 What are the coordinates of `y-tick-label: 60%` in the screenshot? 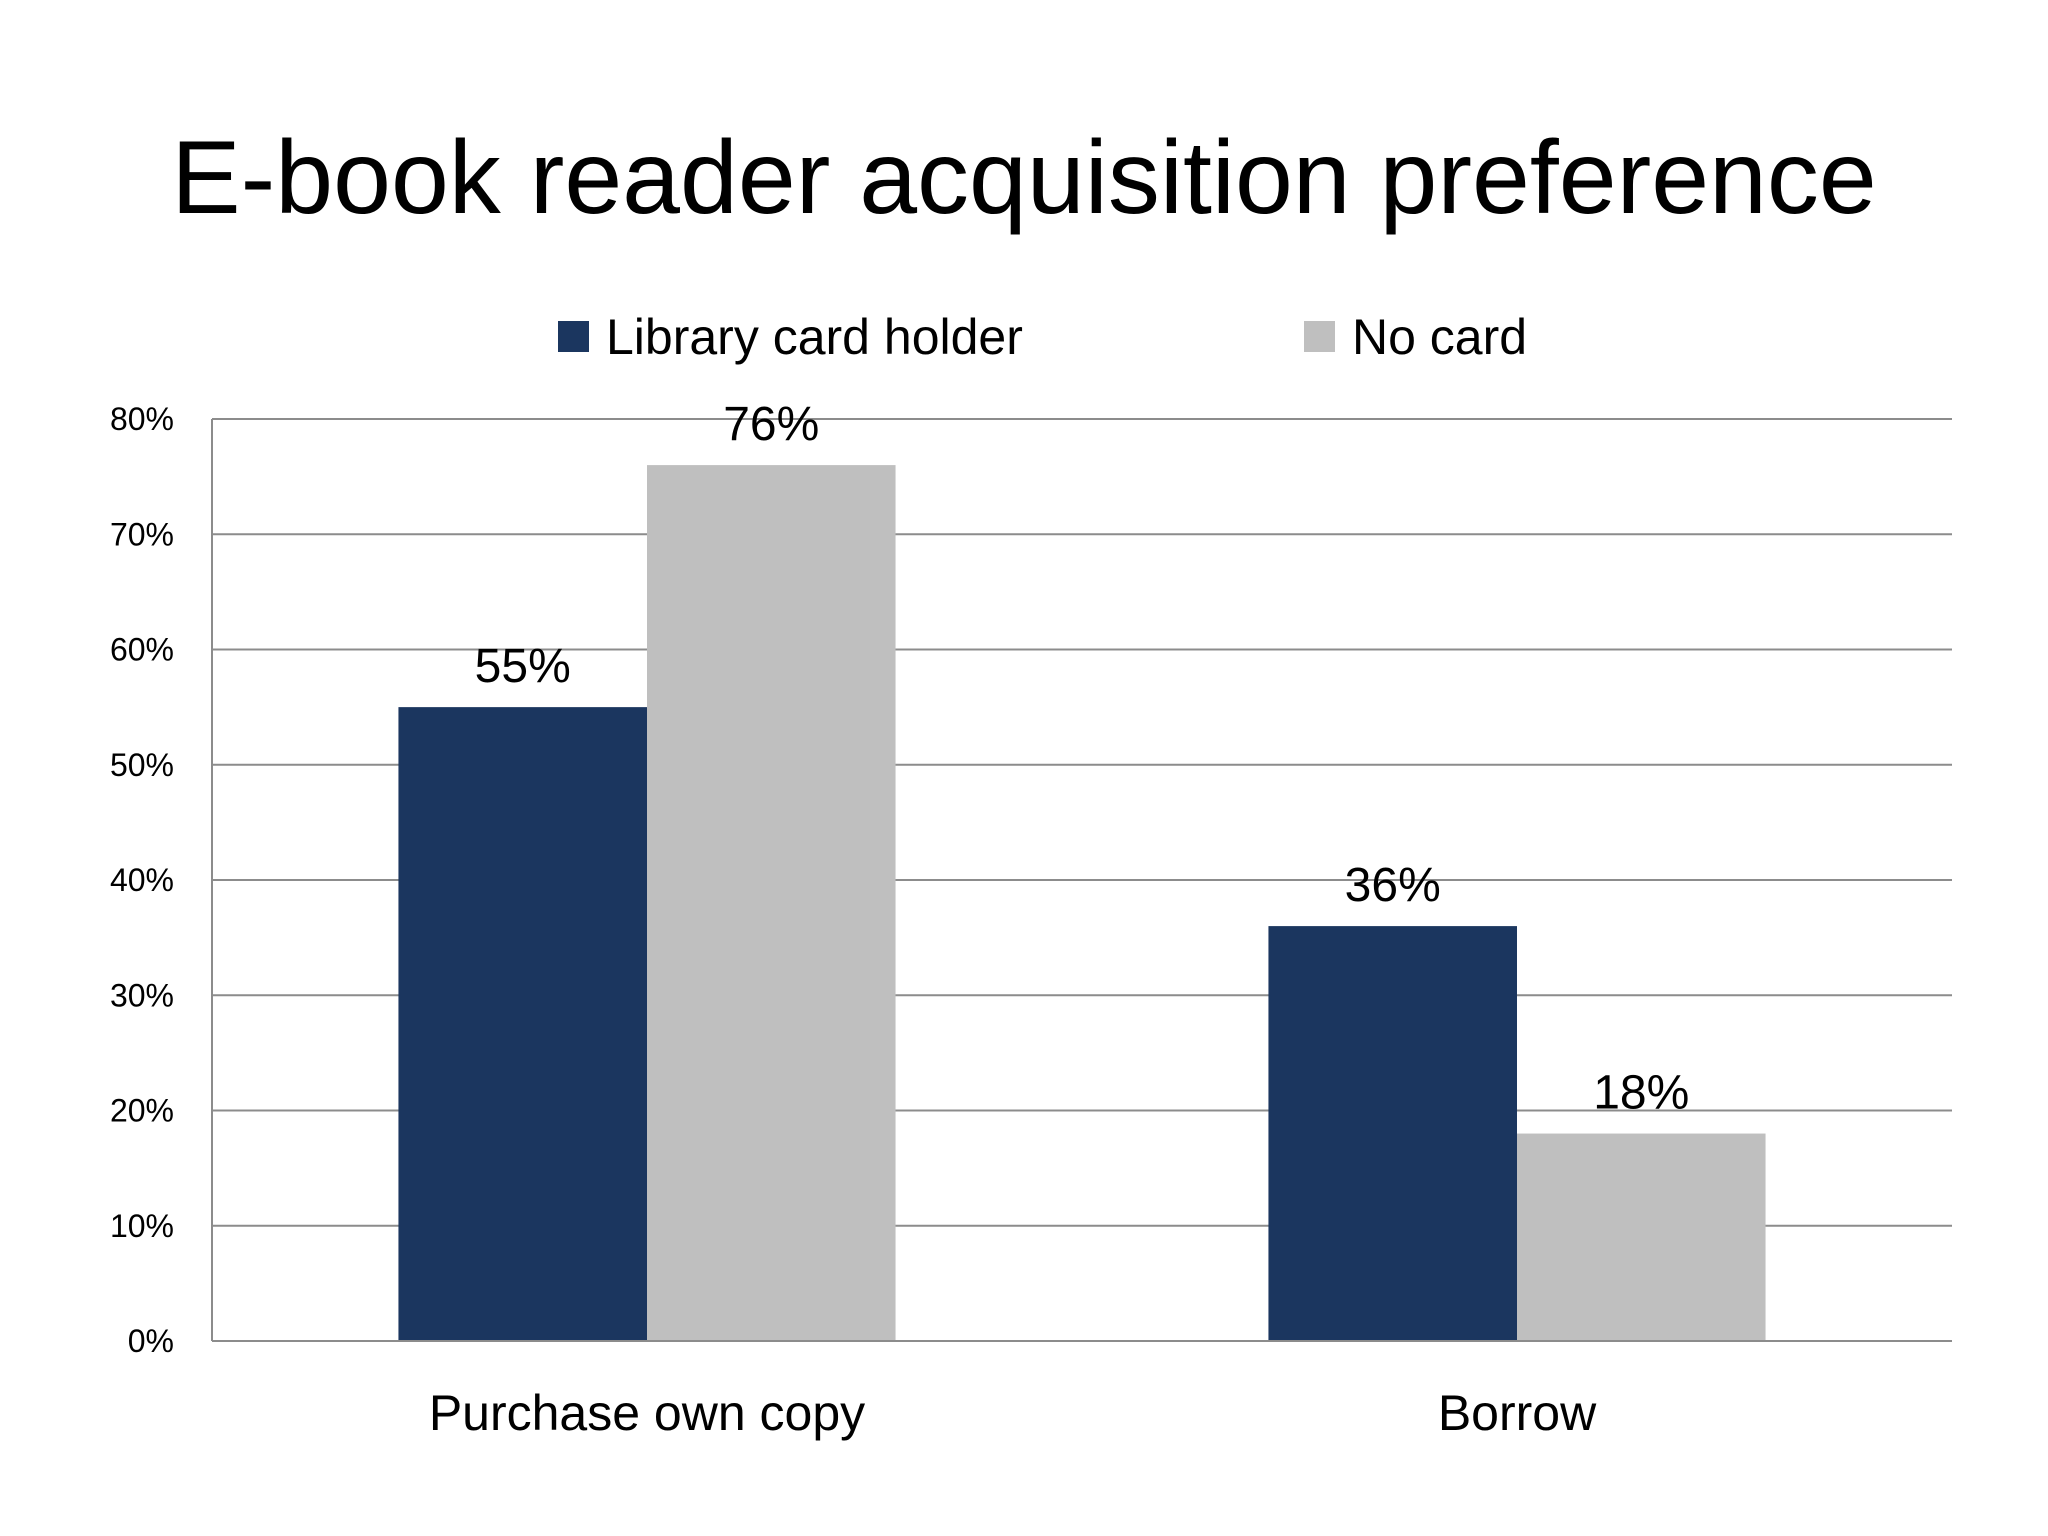 It's located at (142, 650).